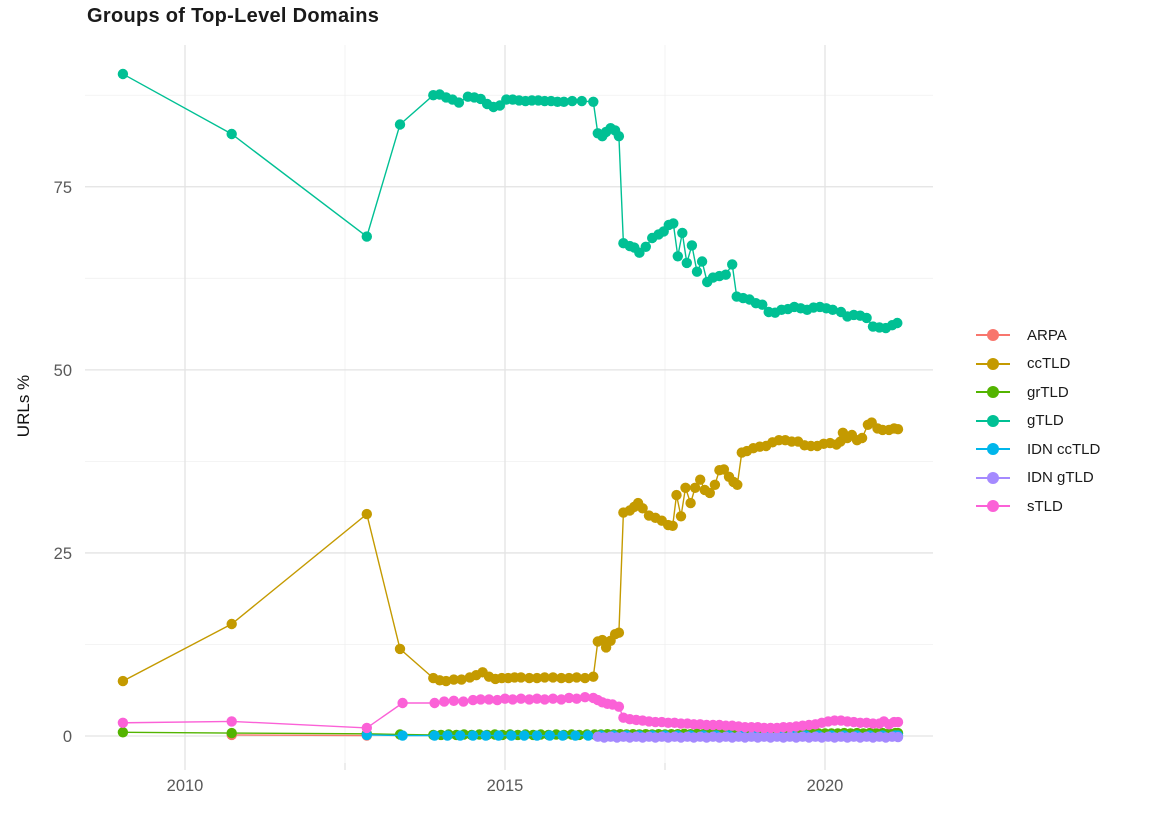 This screenshot has width=1164, height=827. Describe the element at coordinates (1038, 392) in the screenshot. I see `legend-item-grtld: grTLD` at that location.